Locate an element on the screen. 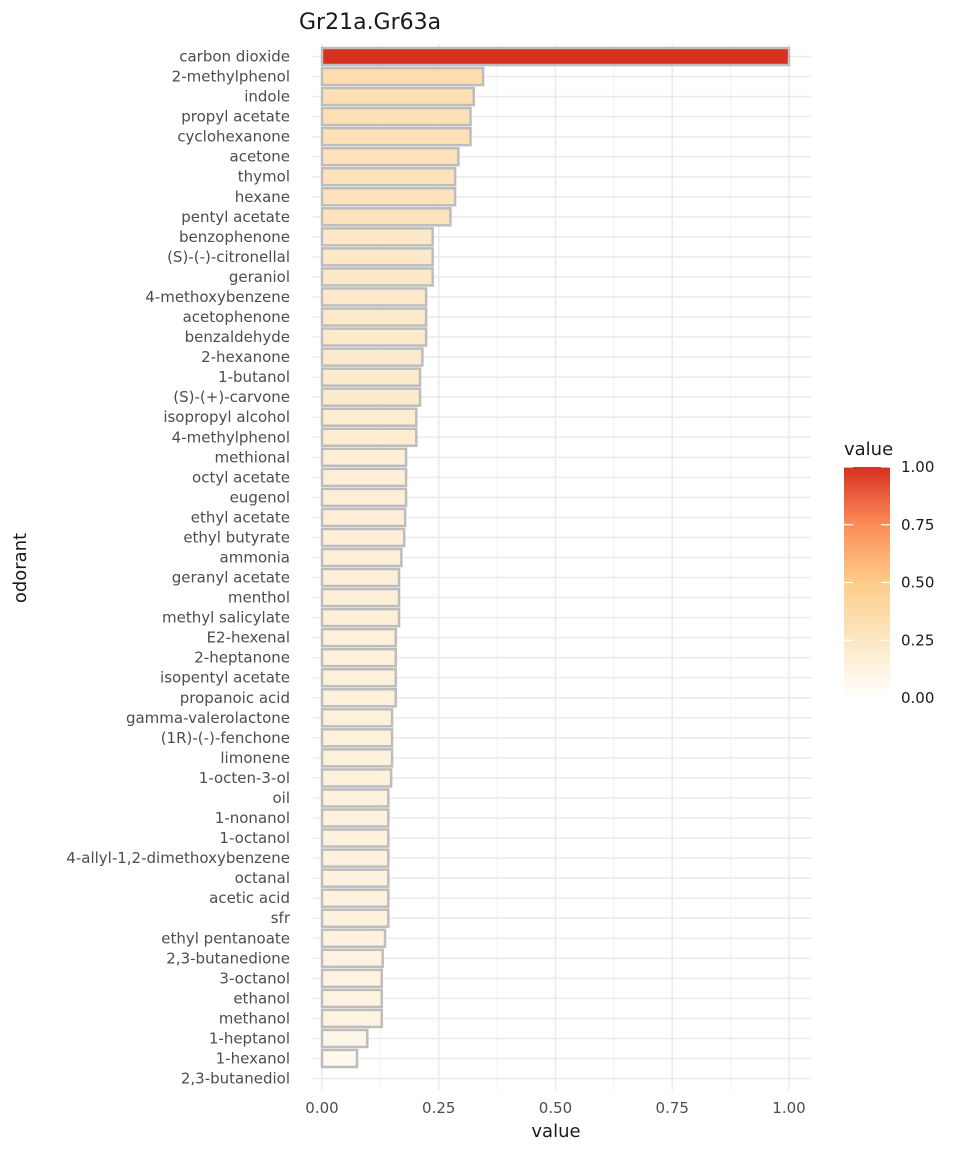  legend-tick-label: 0.75 is located at coordinates (917, 525).